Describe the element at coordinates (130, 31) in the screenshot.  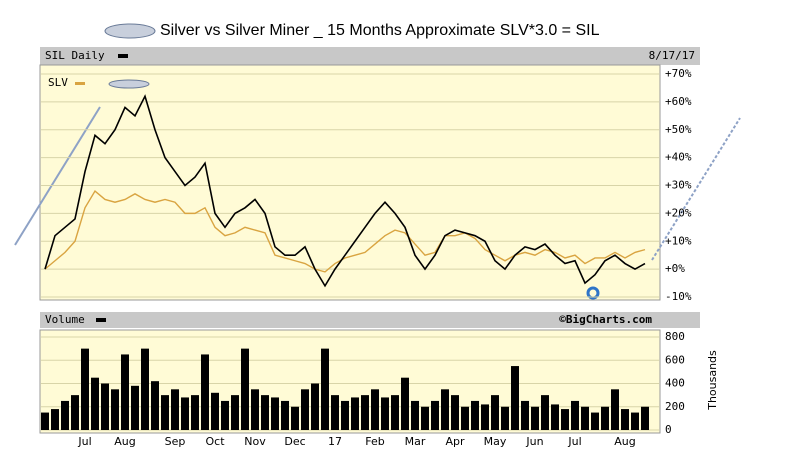
I see `legend-oval` at that location.